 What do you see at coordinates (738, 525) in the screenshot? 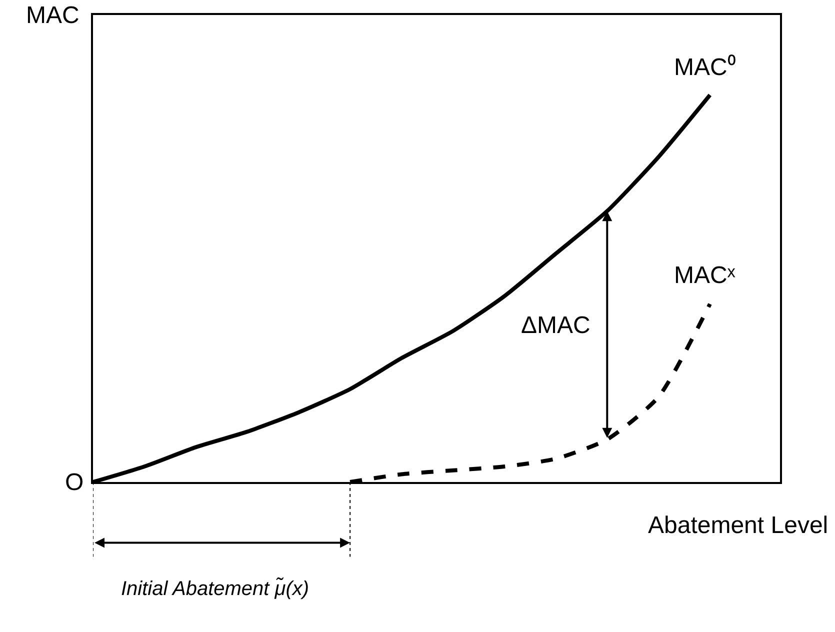
I see `x-axis-title: Abatement Level` at bounding box center [738, 525].